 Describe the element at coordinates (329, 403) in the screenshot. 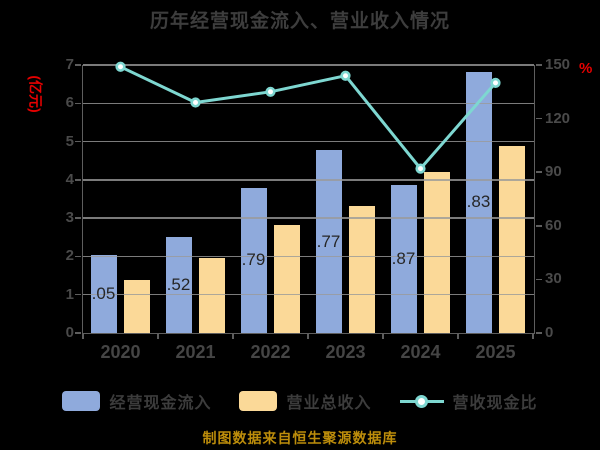

I see `legend-label: 营业总收入` at that location.